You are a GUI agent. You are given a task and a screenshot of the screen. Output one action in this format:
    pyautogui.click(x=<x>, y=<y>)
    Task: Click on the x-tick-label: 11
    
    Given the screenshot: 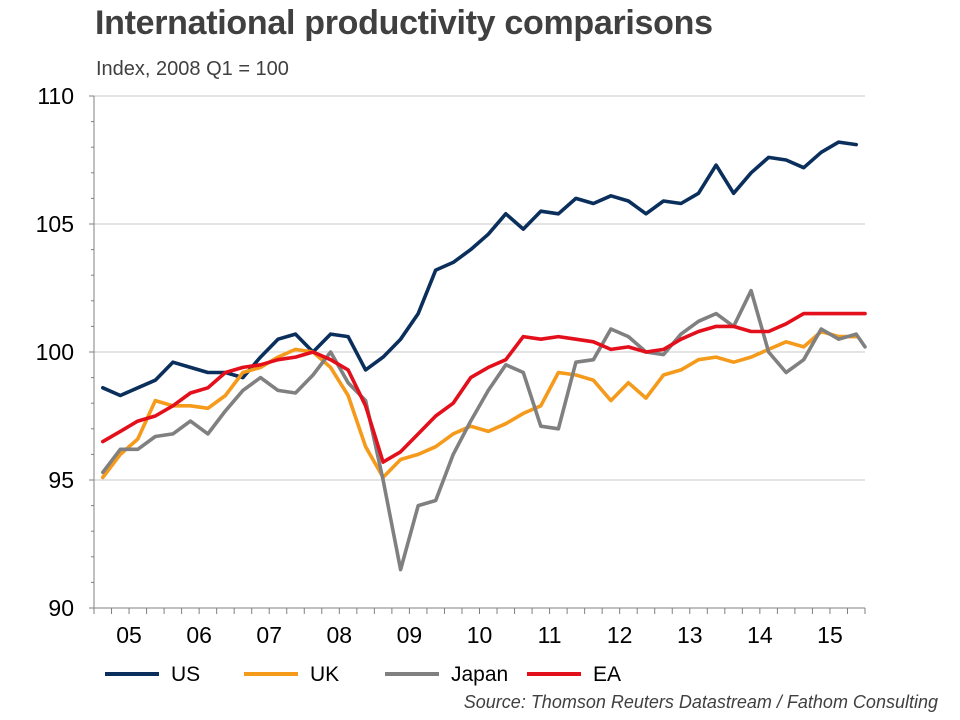 What is the action you would take?
    pyautogui.click(x=550, y=635)
    